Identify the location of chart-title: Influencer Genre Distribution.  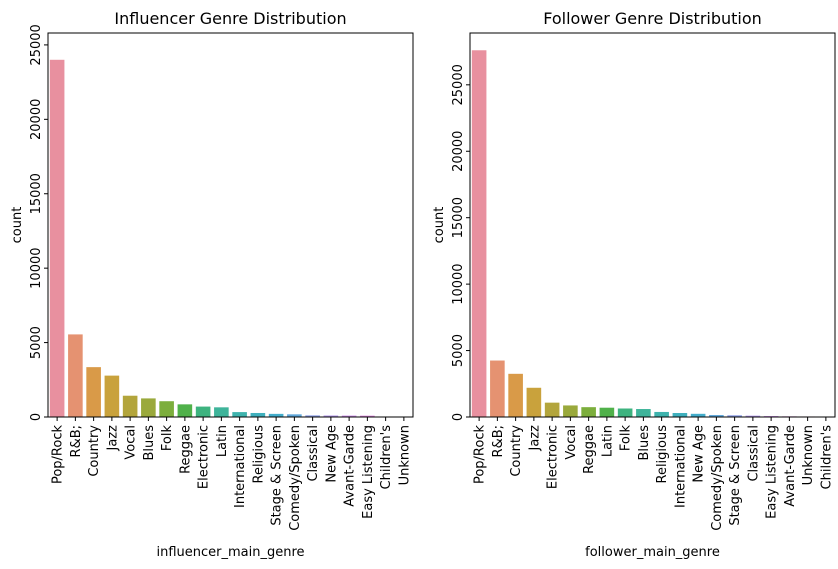
(230, 18).